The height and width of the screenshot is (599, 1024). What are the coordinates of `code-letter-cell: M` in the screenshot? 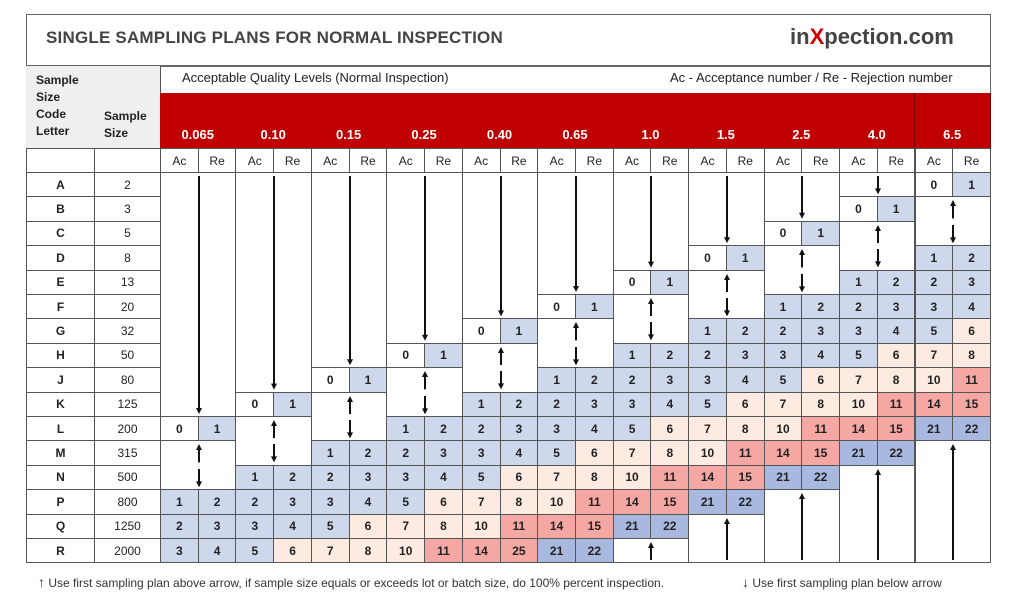 It's located at (60, 453).